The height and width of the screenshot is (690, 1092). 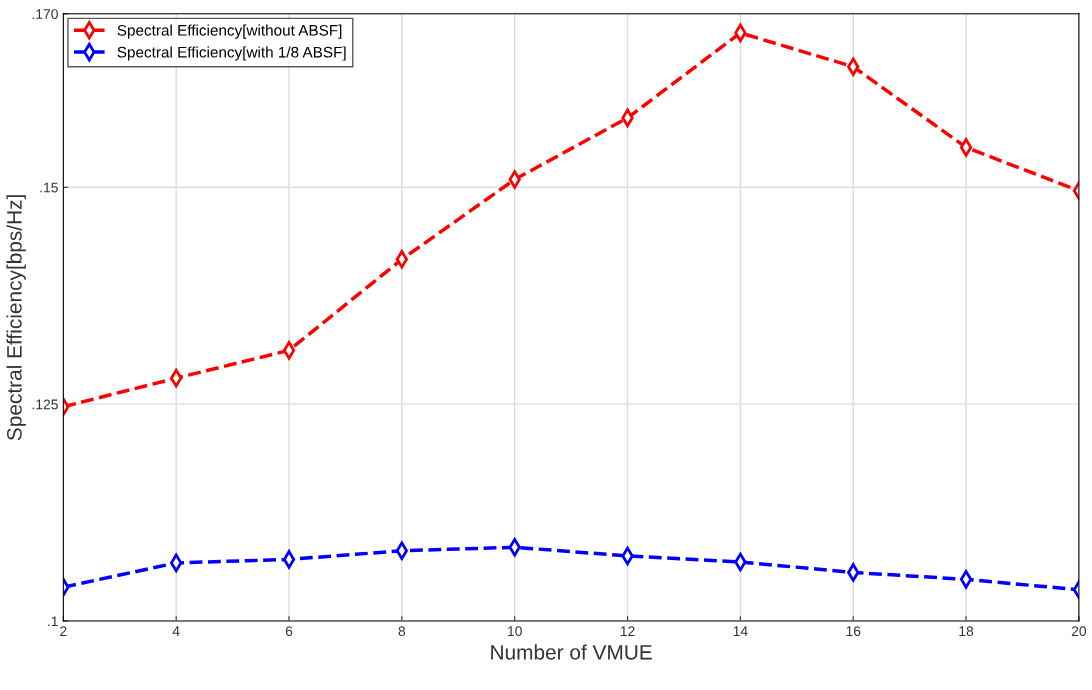 What do you see at coordinates (53, 621) in the screenshot?
I see `y-tick-label: .1` at bounding box center [53, 621].